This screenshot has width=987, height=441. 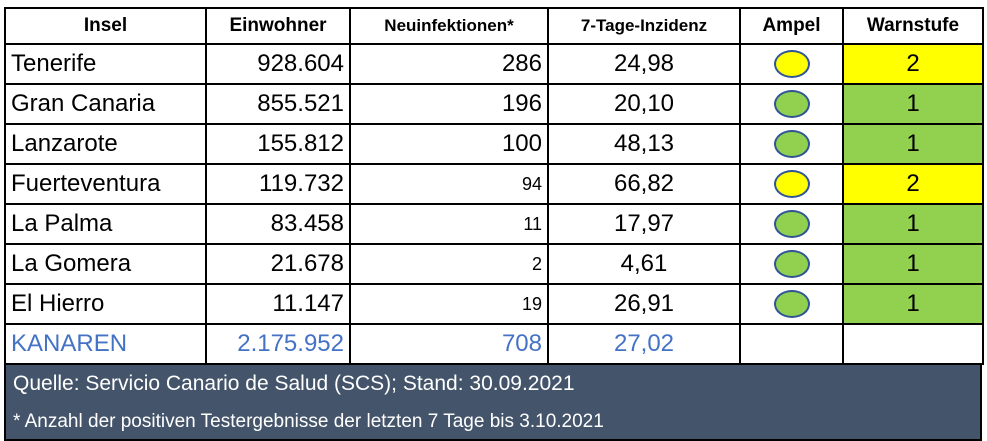 I want to click on table-row: Gran Canaria 855.521 196 20,10 1, so click(x=494, y=104).